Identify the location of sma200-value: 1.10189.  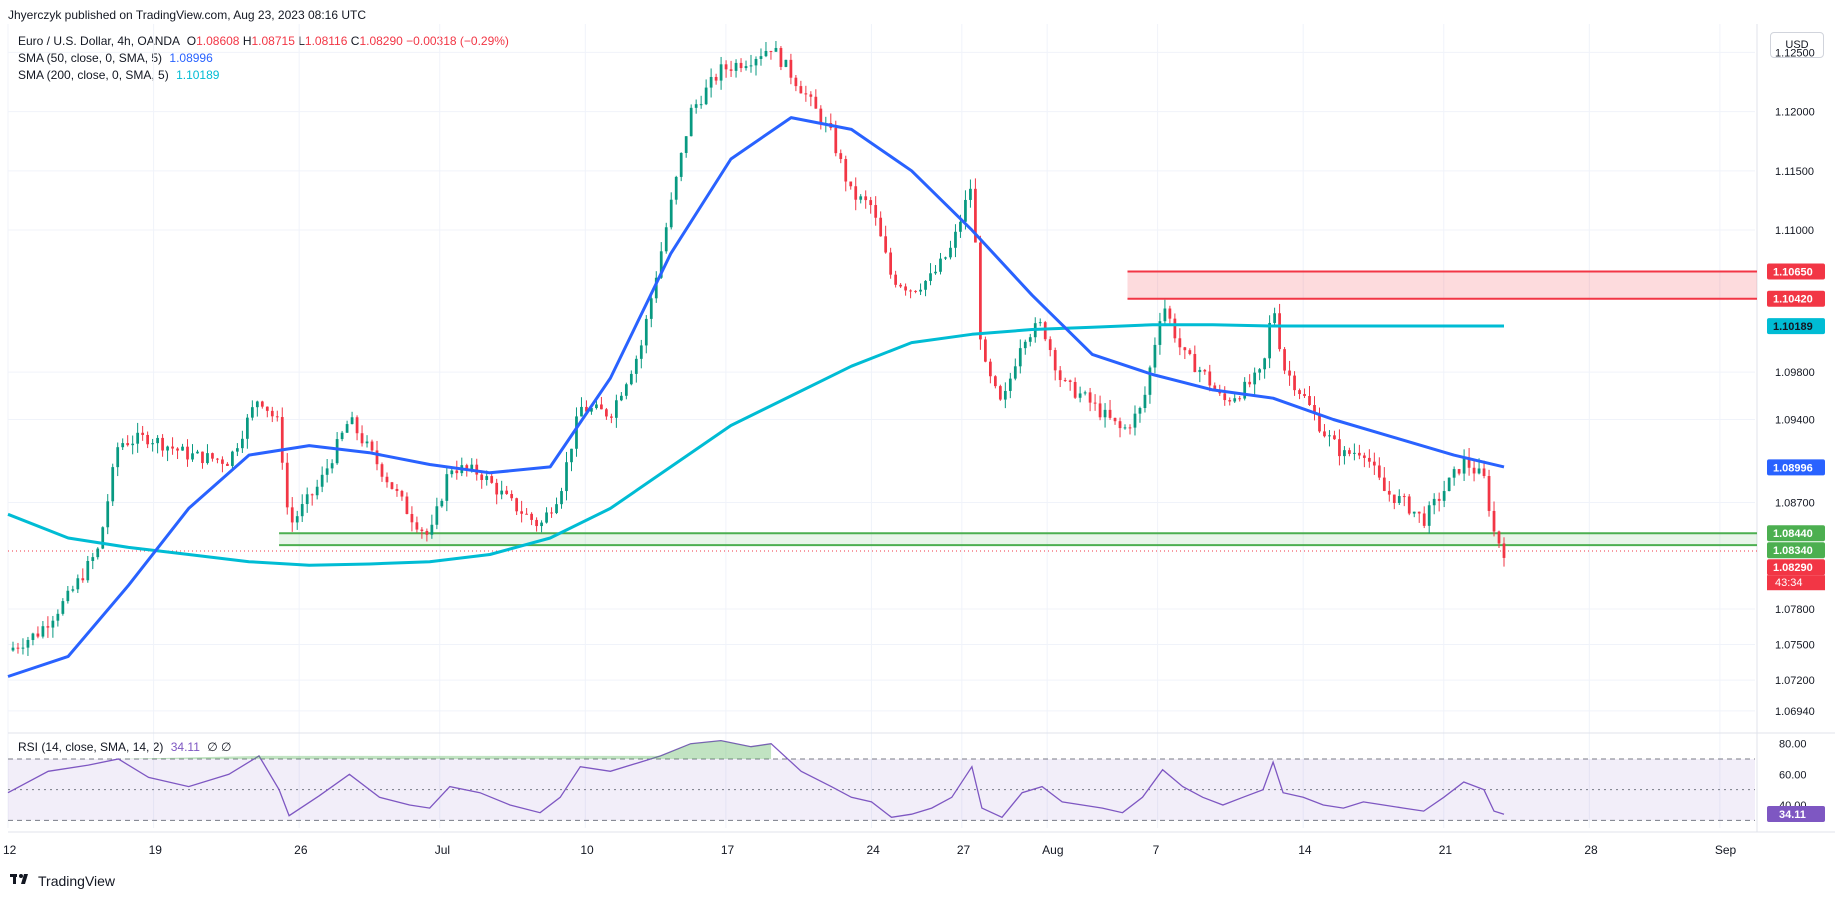
(198, 75).